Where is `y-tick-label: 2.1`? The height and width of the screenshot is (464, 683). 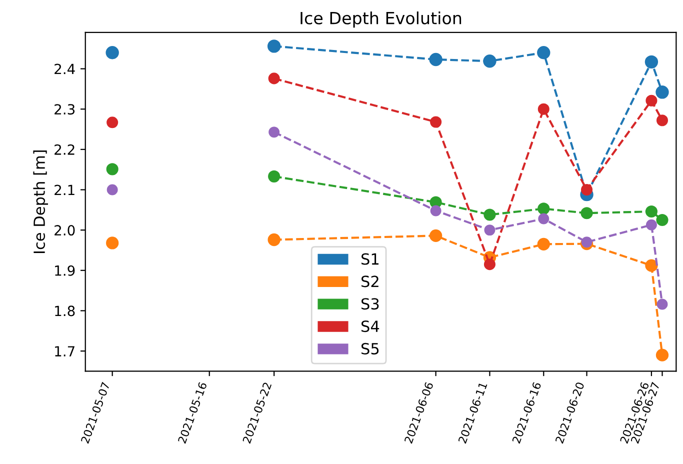
y-tick-label: 2.1 is located at coordinates (64, 190).